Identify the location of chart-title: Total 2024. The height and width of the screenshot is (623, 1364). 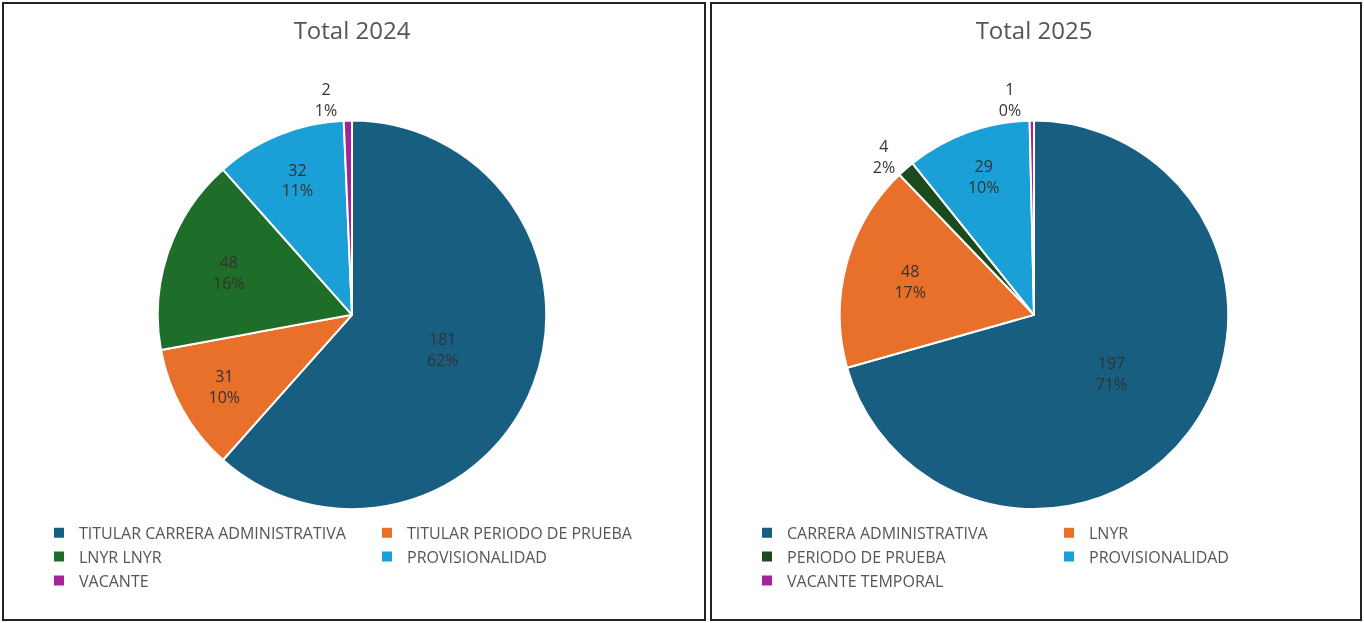
(352, 30).